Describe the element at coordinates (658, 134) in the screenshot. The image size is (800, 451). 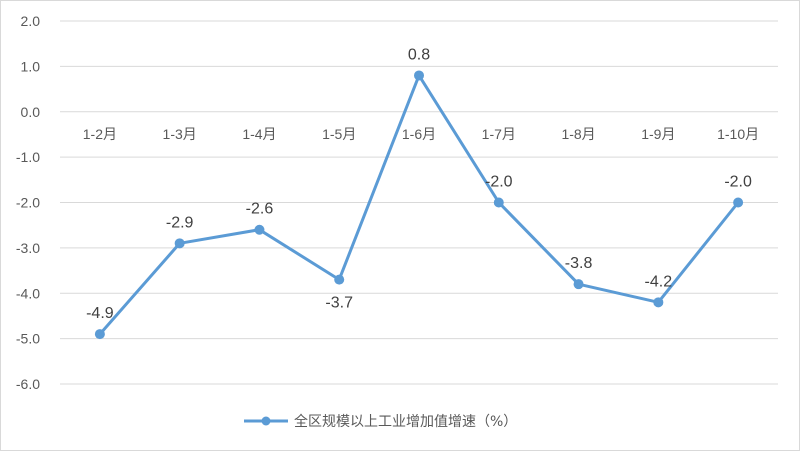
I see `x-tick-label: 1-9月` at that location.